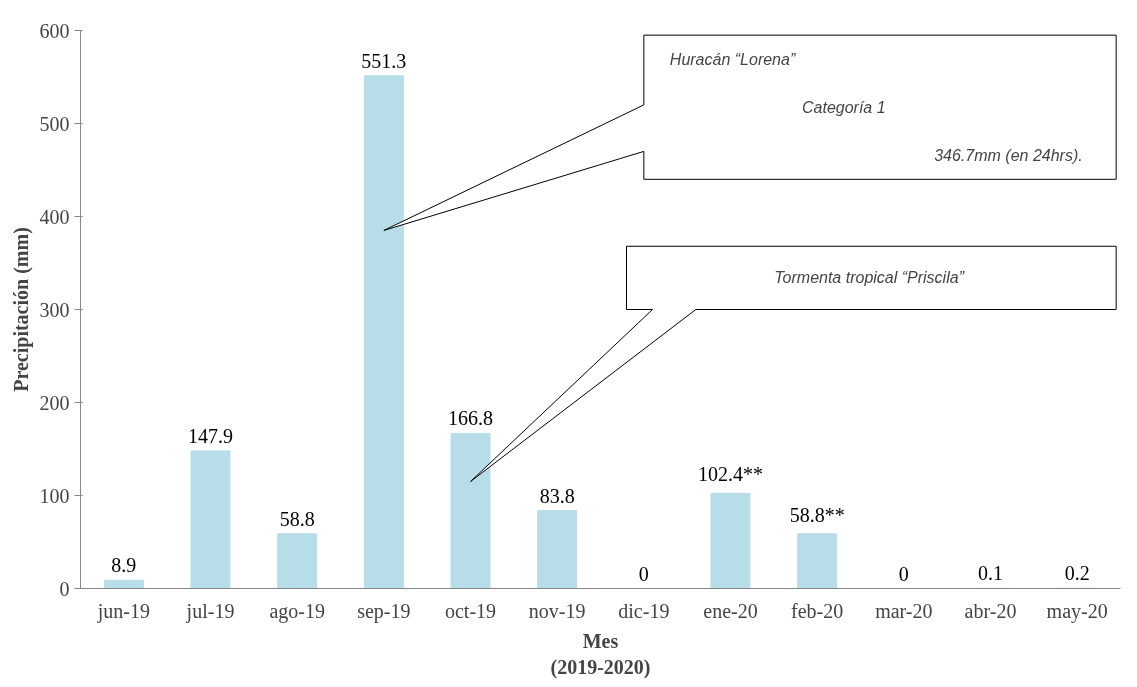  What do you see at coordinates (557, 495) in the screenshot?
I see `data-label: 83.8` at bounding box center [557, 495].